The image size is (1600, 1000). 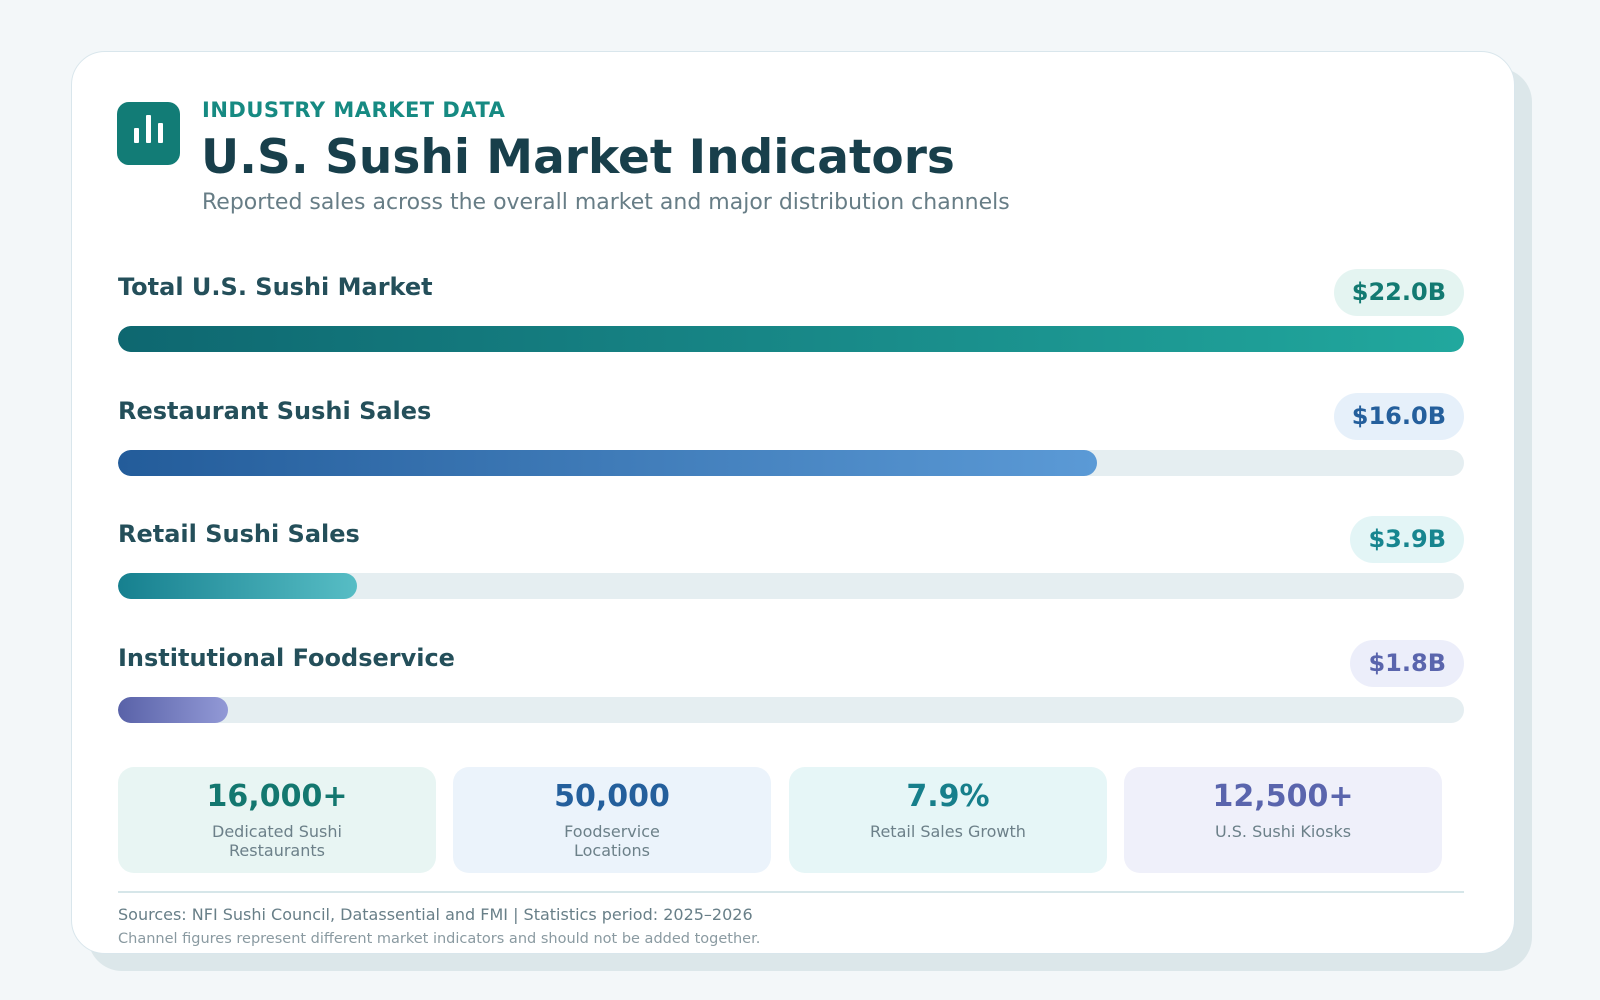 I want to click on stat-label: U.S. Sushi Kiosks, so click(x=1283, y=831).